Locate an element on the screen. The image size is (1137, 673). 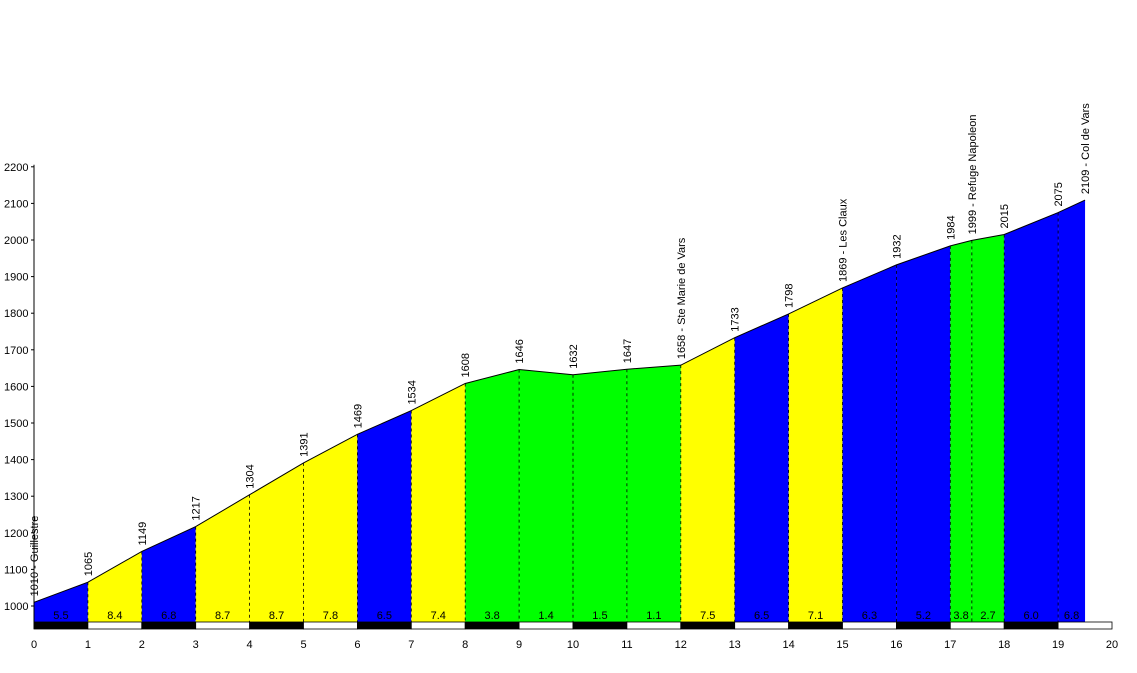
x-tick-label: 15 is located at coordinates (842, 645).